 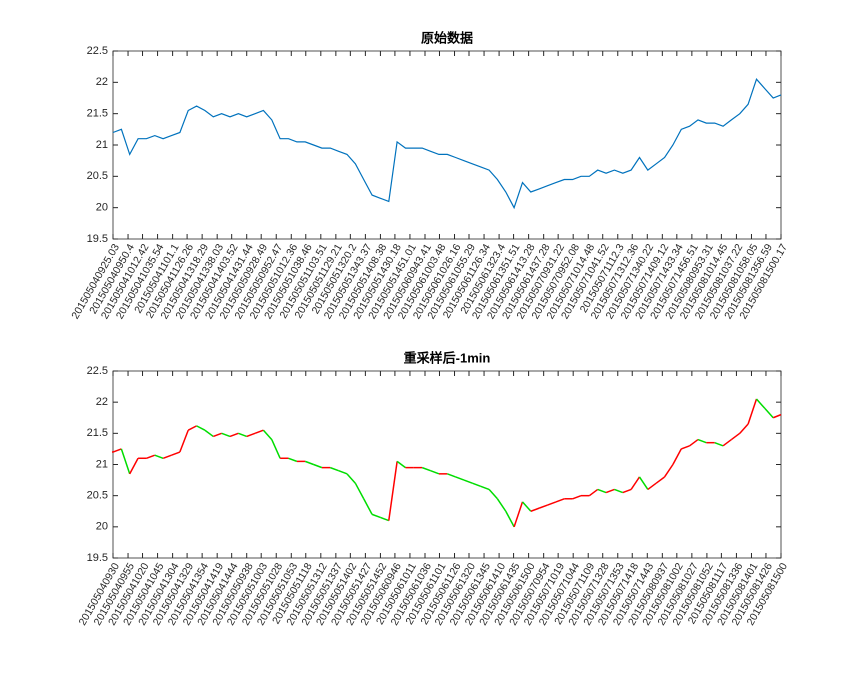 What do you see at coordinates (447, 357) in the screenshot?
I see `chart-title: 重采样后-1min` at bounding box center [447, 357].